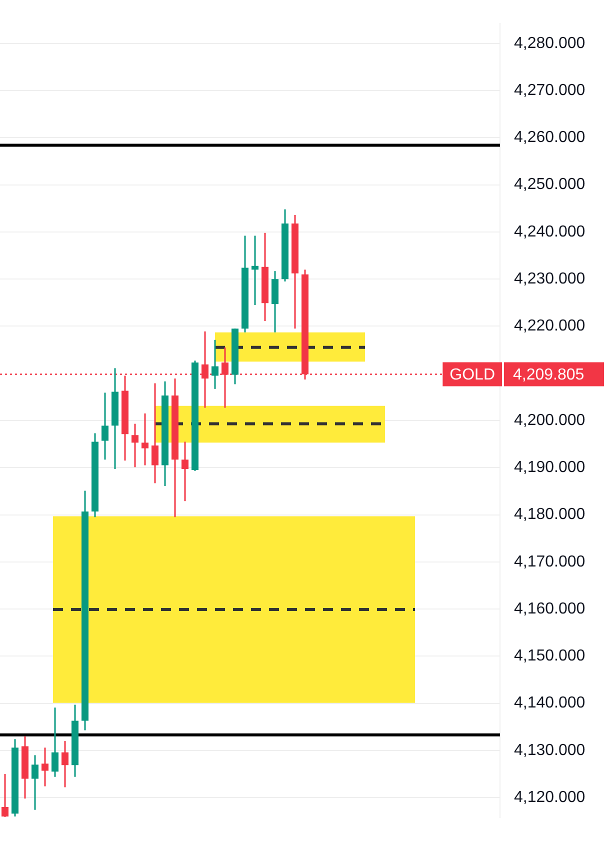 The height and width of the screenshot is (841, 610). What do you see at coordinates (550, 420) in the screenshot?
I see `y-tick-label: 4,200.000` at bounding box center [550, 420].